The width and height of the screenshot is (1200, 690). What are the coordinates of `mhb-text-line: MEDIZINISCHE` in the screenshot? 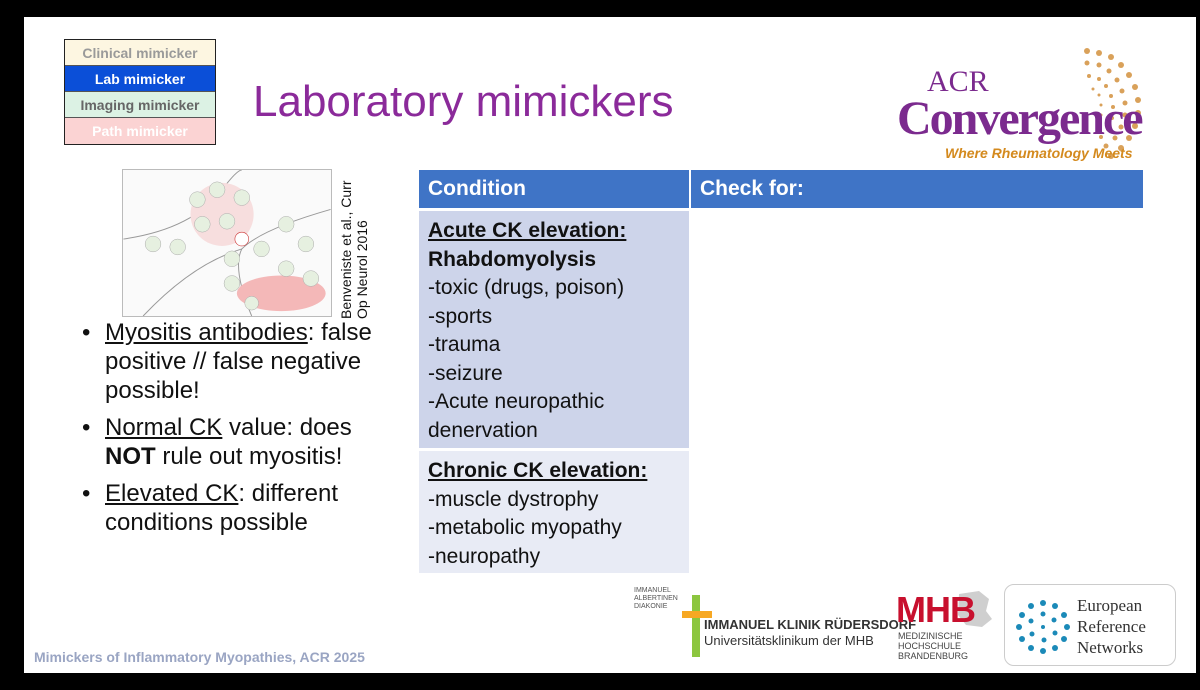 It's located at (930, 636).